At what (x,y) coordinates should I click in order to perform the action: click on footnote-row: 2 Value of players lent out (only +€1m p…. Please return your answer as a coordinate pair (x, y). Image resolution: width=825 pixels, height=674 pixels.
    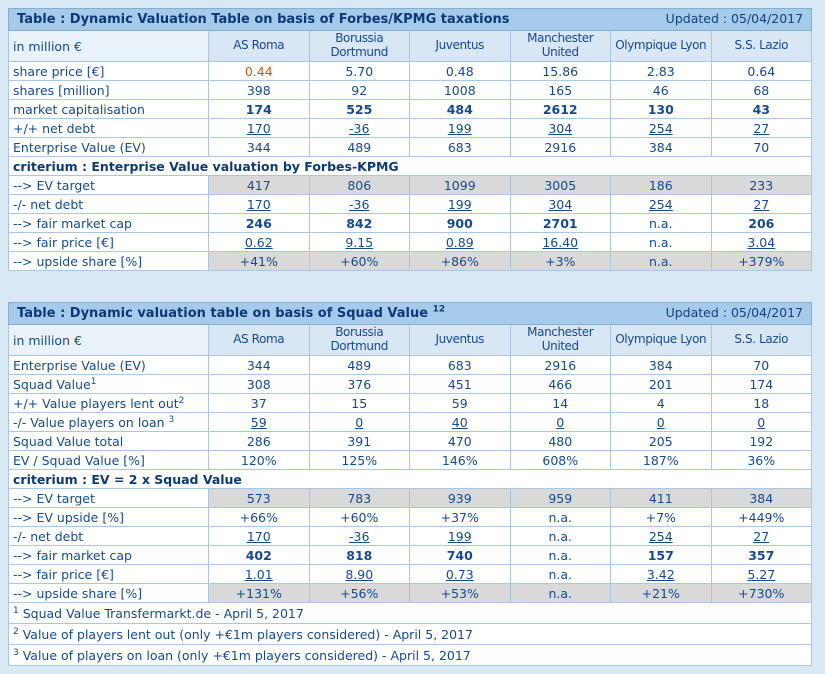
    Looking at the image, I should click on (410, 634).